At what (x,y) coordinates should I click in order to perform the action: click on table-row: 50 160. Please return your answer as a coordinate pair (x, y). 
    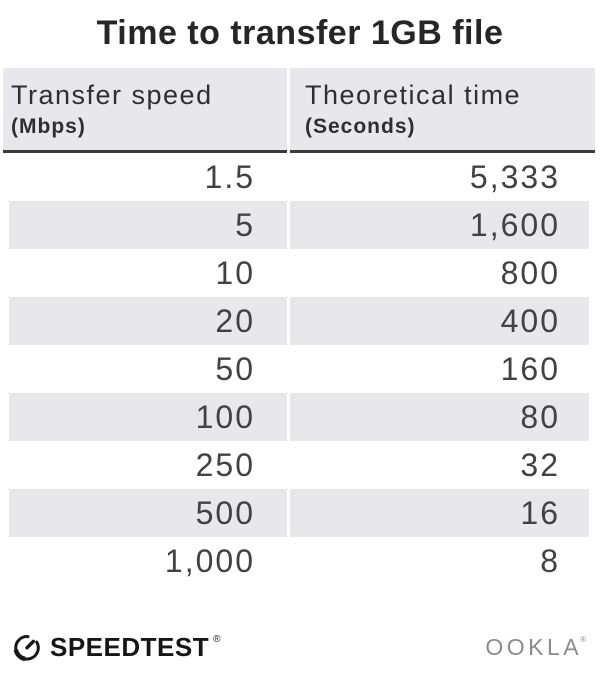
    Looking at the image, I should click on (299, 369).